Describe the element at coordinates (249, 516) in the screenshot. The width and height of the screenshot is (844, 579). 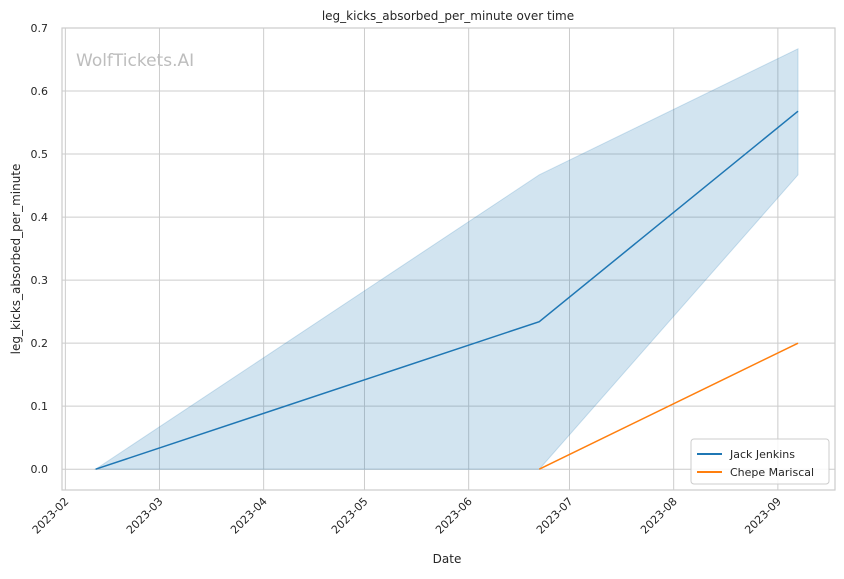
I see `x-tick-label: 2023-04` at that location.